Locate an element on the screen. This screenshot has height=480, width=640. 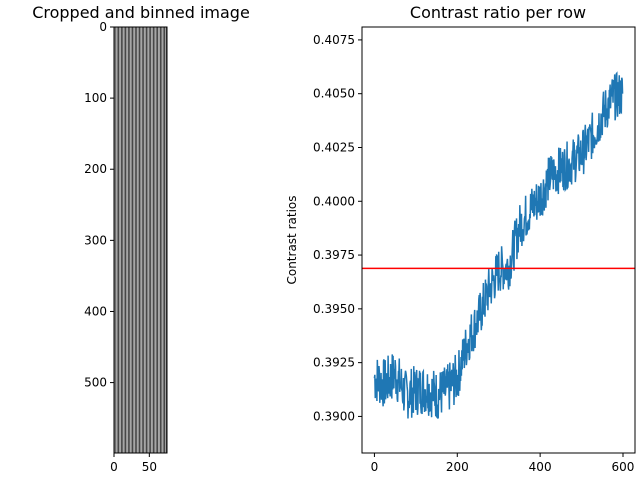
line-y-tick-label: 0.3900 is located at coordinates (334, 416).